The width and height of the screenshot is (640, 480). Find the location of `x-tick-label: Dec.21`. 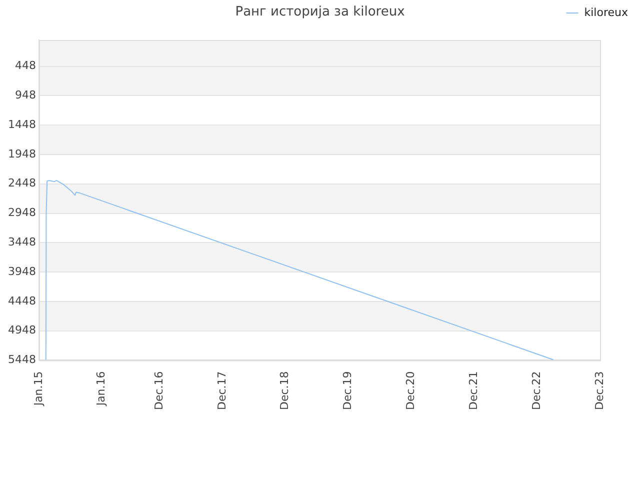

x-tick-label: Dec.21 is located at coordinates (473, 390).